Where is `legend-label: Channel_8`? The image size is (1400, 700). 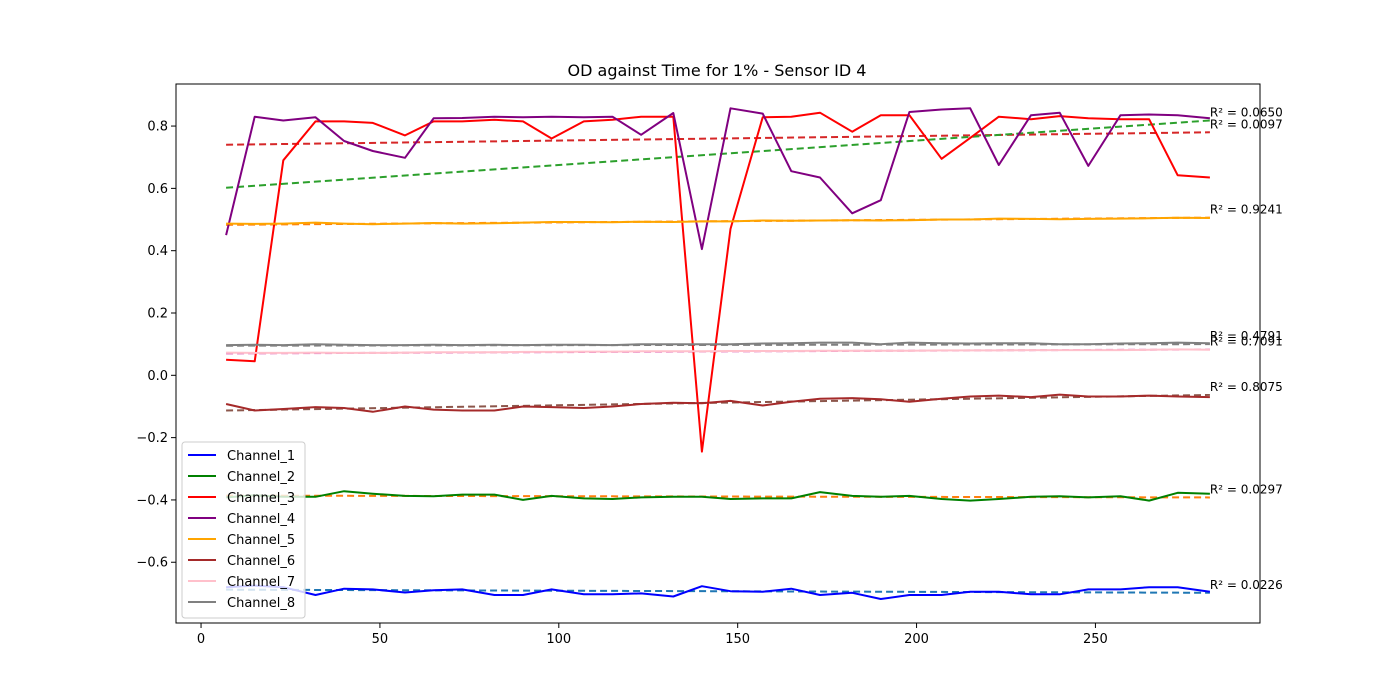 legend-label: Channel_8 is located at coordinates (261, 603).